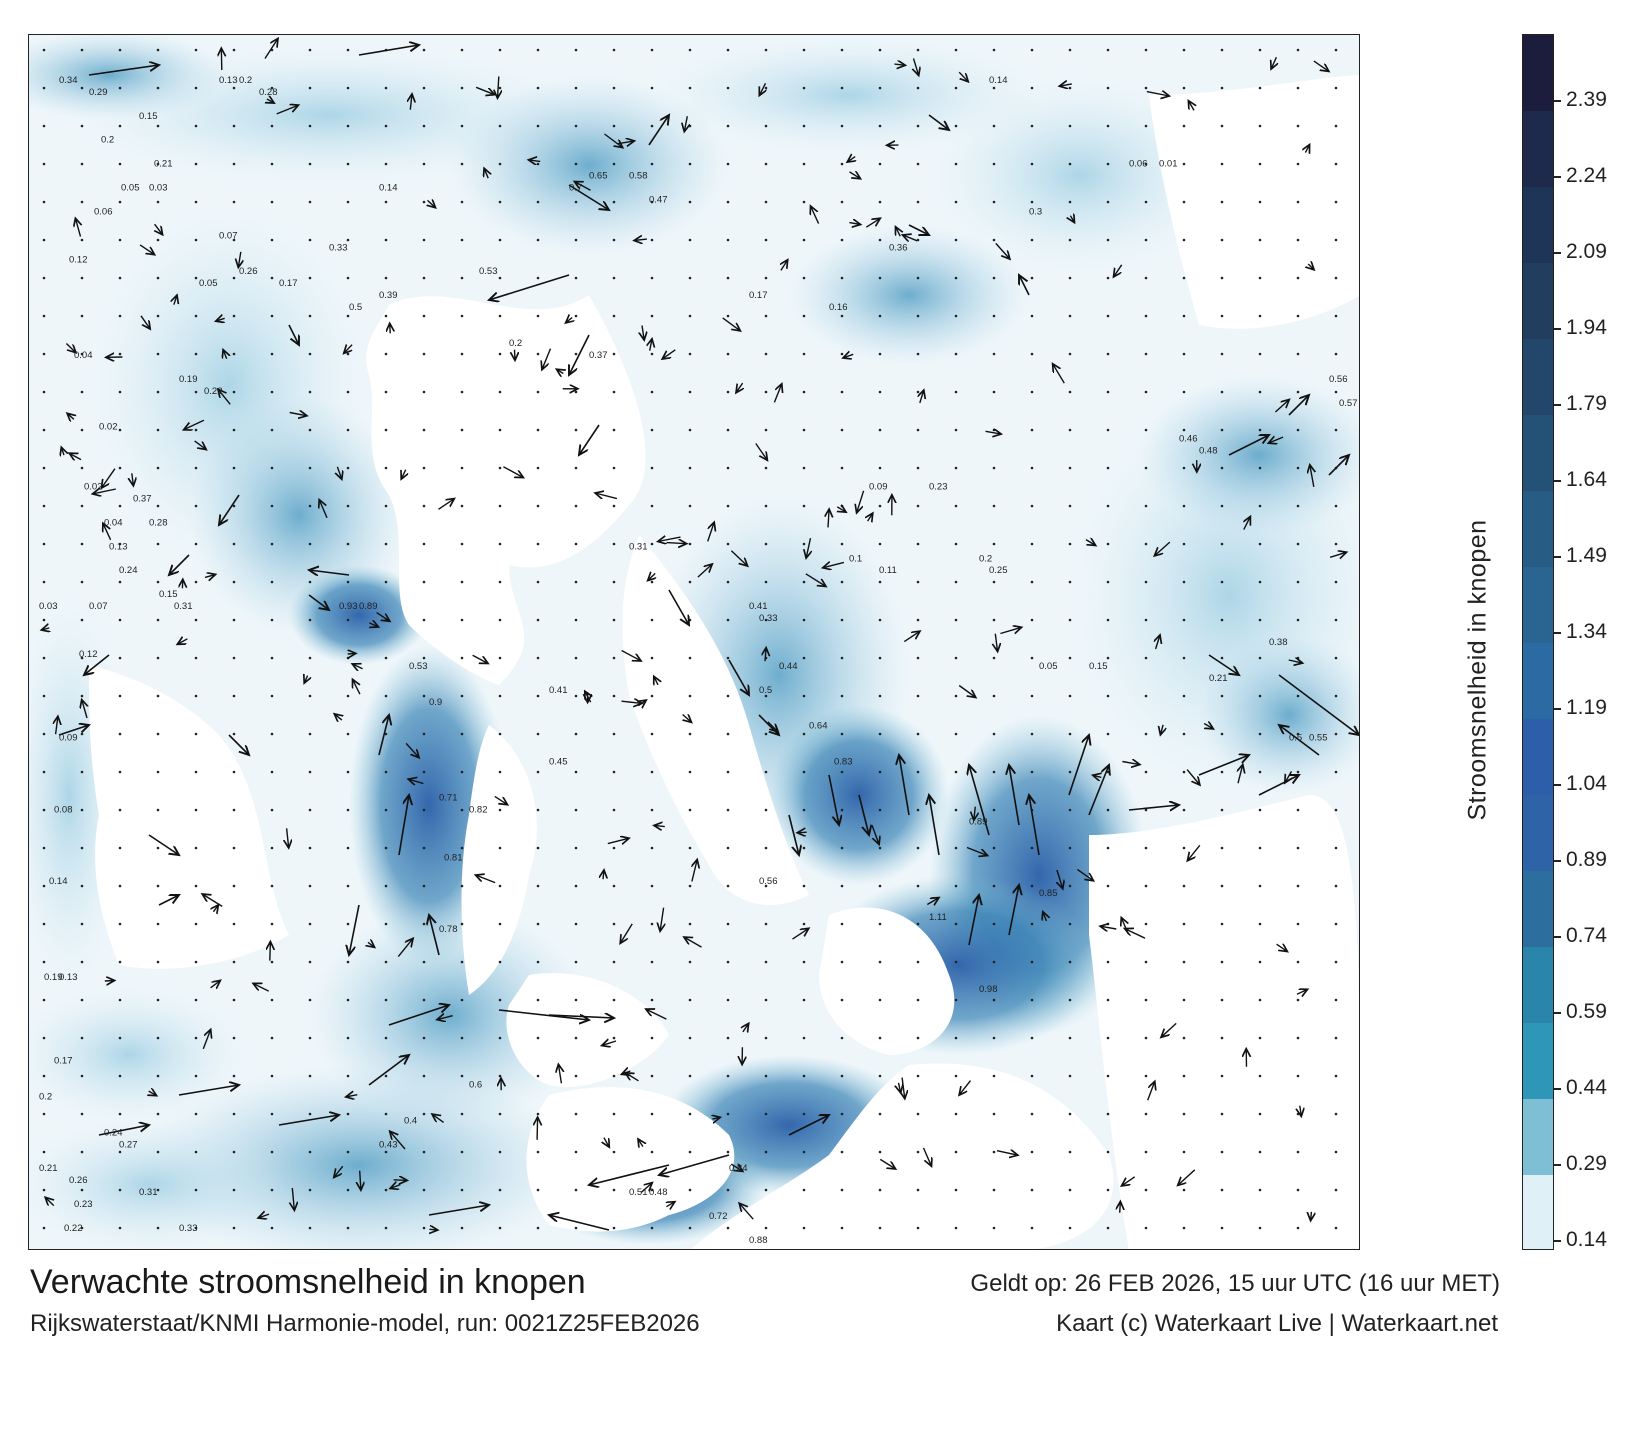 The height and width of the screenshot is (1450, 1650). I want to click on speed-value-label: 0.43, so click(388, 1144).